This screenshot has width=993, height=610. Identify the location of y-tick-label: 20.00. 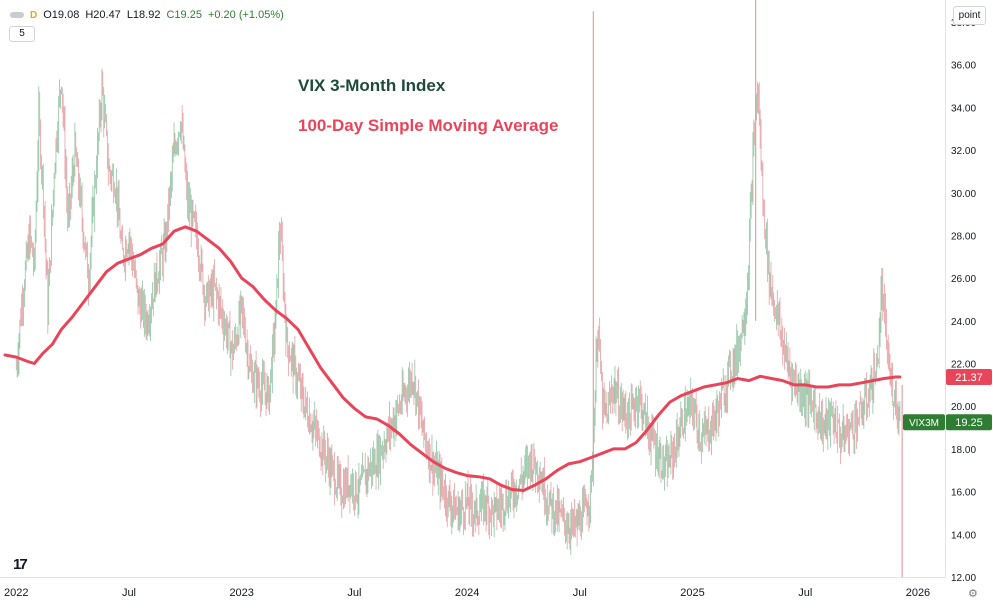
(963, 407).